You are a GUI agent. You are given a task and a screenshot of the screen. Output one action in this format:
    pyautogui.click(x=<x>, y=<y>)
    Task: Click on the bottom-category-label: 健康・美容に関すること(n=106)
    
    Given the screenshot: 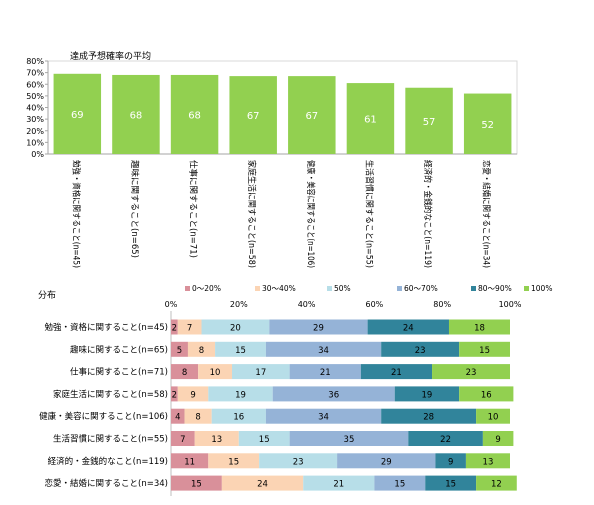 What is the action you would take?
    pyautogui.click(x=103, y=416)
    